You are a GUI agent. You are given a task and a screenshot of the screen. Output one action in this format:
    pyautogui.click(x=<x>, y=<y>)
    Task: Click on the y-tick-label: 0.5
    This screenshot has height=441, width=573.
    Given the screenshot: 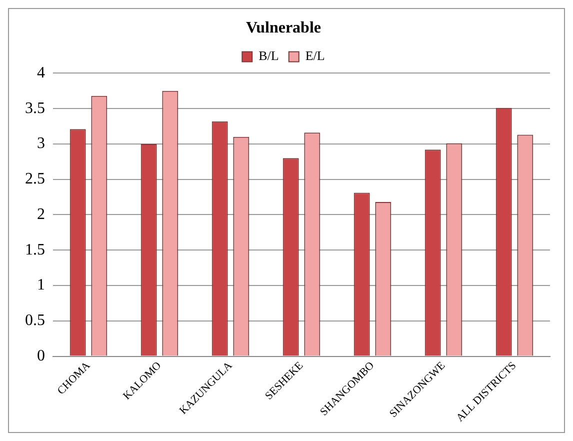 What is the action you would take?
    pyautogui.click(x=35, y=321)
    